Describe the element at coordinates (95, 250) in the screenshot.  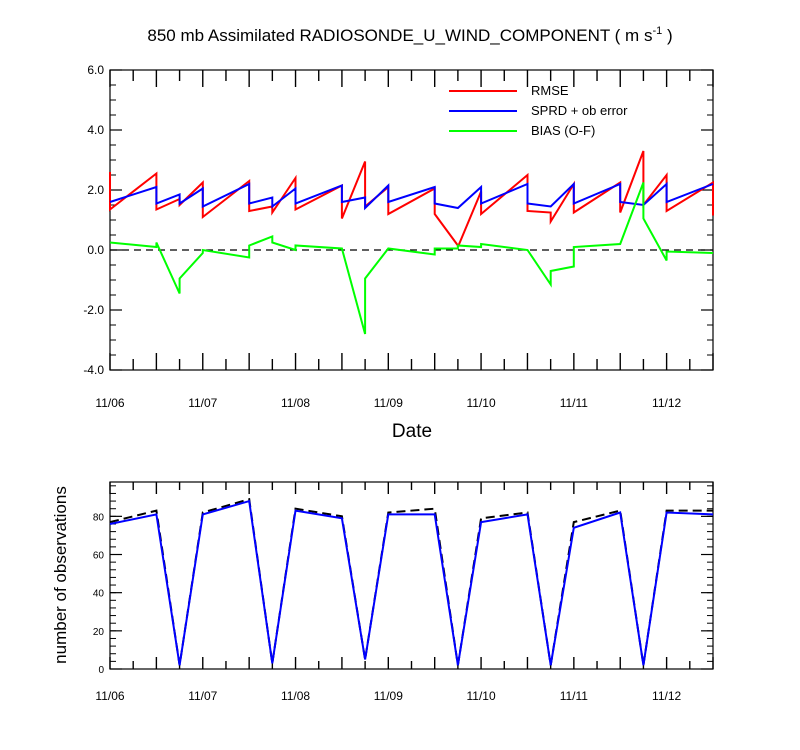
I see `y-tick-label: 0.0` at that location.